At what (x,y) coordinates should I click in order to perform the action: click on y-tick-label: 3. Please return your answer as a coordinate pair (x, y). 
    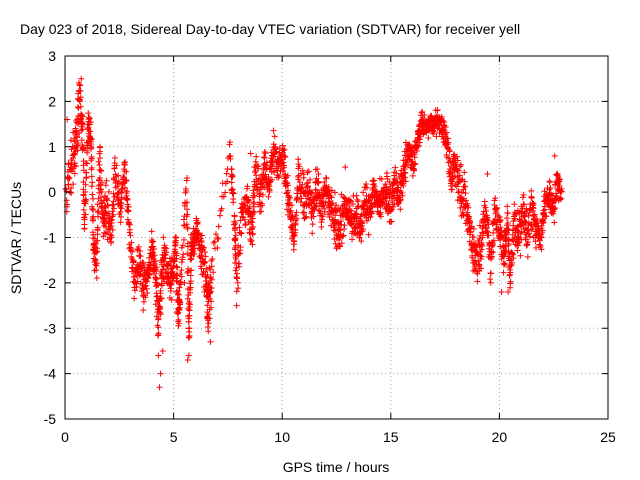
    Looking at the image, I should click on (52, 56).